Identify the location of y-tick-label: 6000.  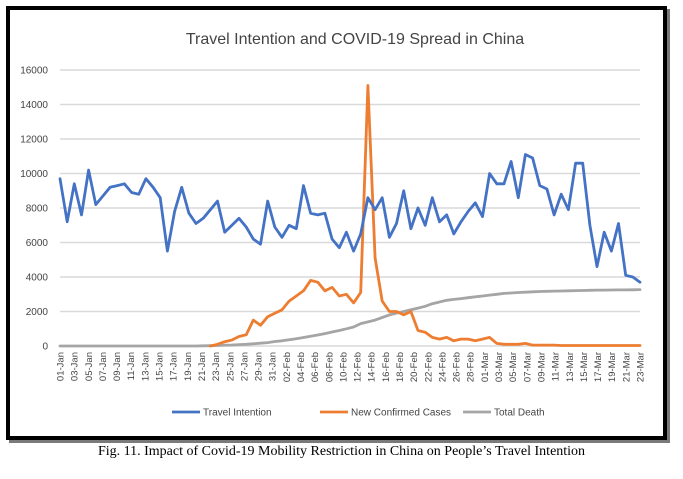
(37, 243).